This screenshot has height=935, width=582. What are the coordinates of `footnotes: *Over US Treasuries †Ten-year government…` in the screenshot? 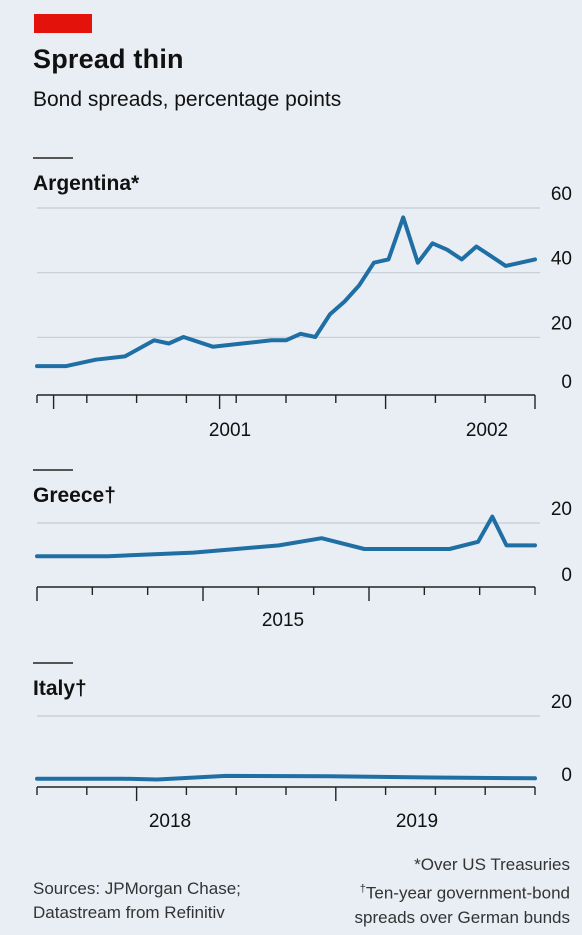 It's located at (462, 891).